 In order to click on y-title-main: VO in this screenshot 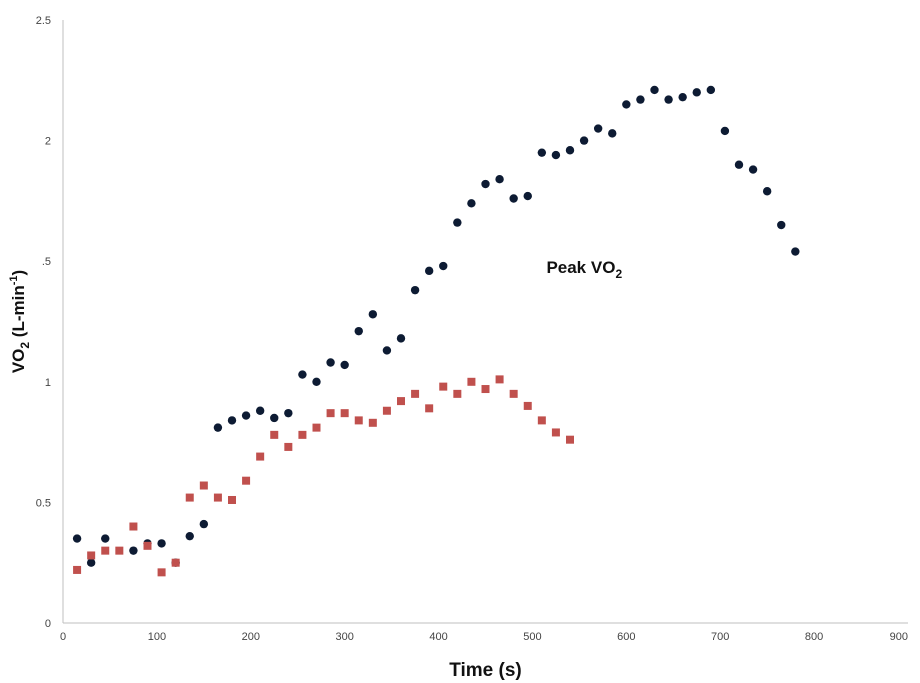, I will do `click(18, 361)`.